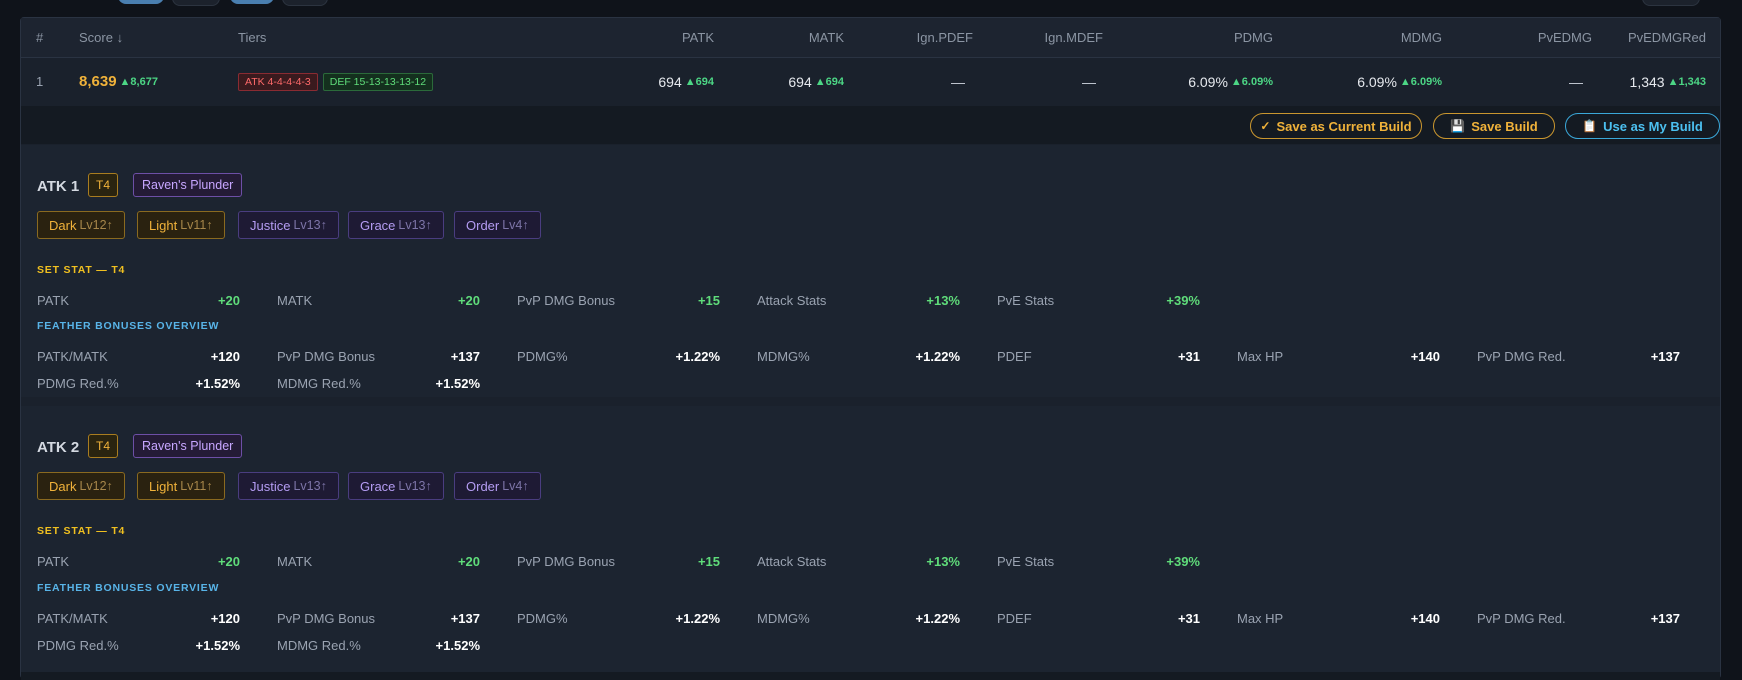 Image resolution: width=1742 pixels, height=680 pixels. I want to click on stat-name: MDMG%, so click(783, 618).